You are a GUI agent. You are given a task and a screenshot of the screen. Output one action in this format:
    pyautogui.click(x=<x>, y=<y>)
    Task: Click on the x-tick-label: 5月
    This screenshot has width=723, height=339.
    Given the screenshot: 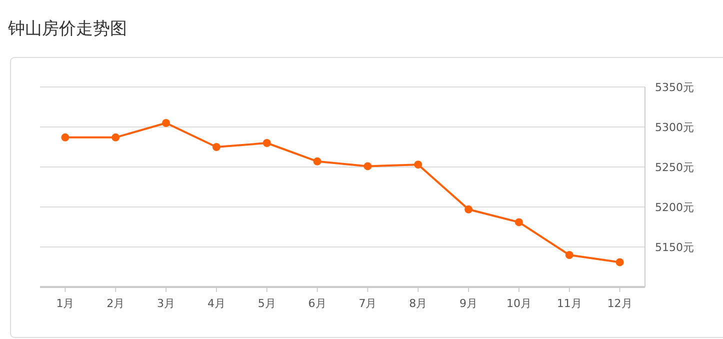 What is the action you would take?
    pyautogui.click(x=267, y=303)
    